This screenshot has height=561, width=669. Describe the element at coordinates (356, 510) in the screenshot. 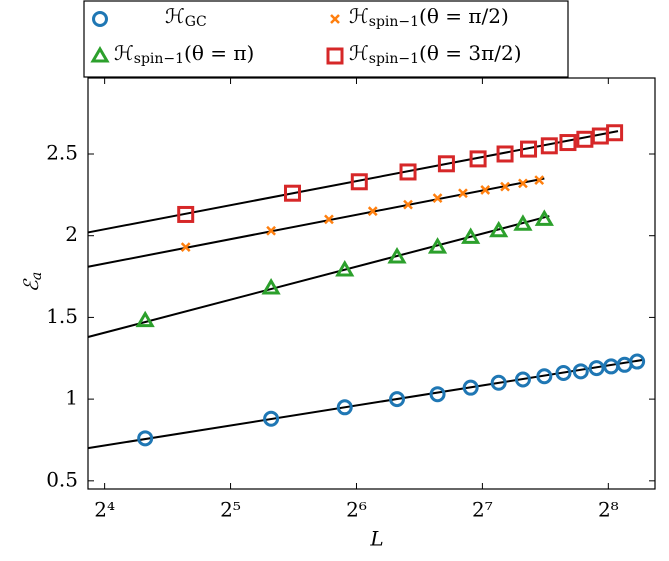

I see `x-tick-label: 2⁶` at that location.